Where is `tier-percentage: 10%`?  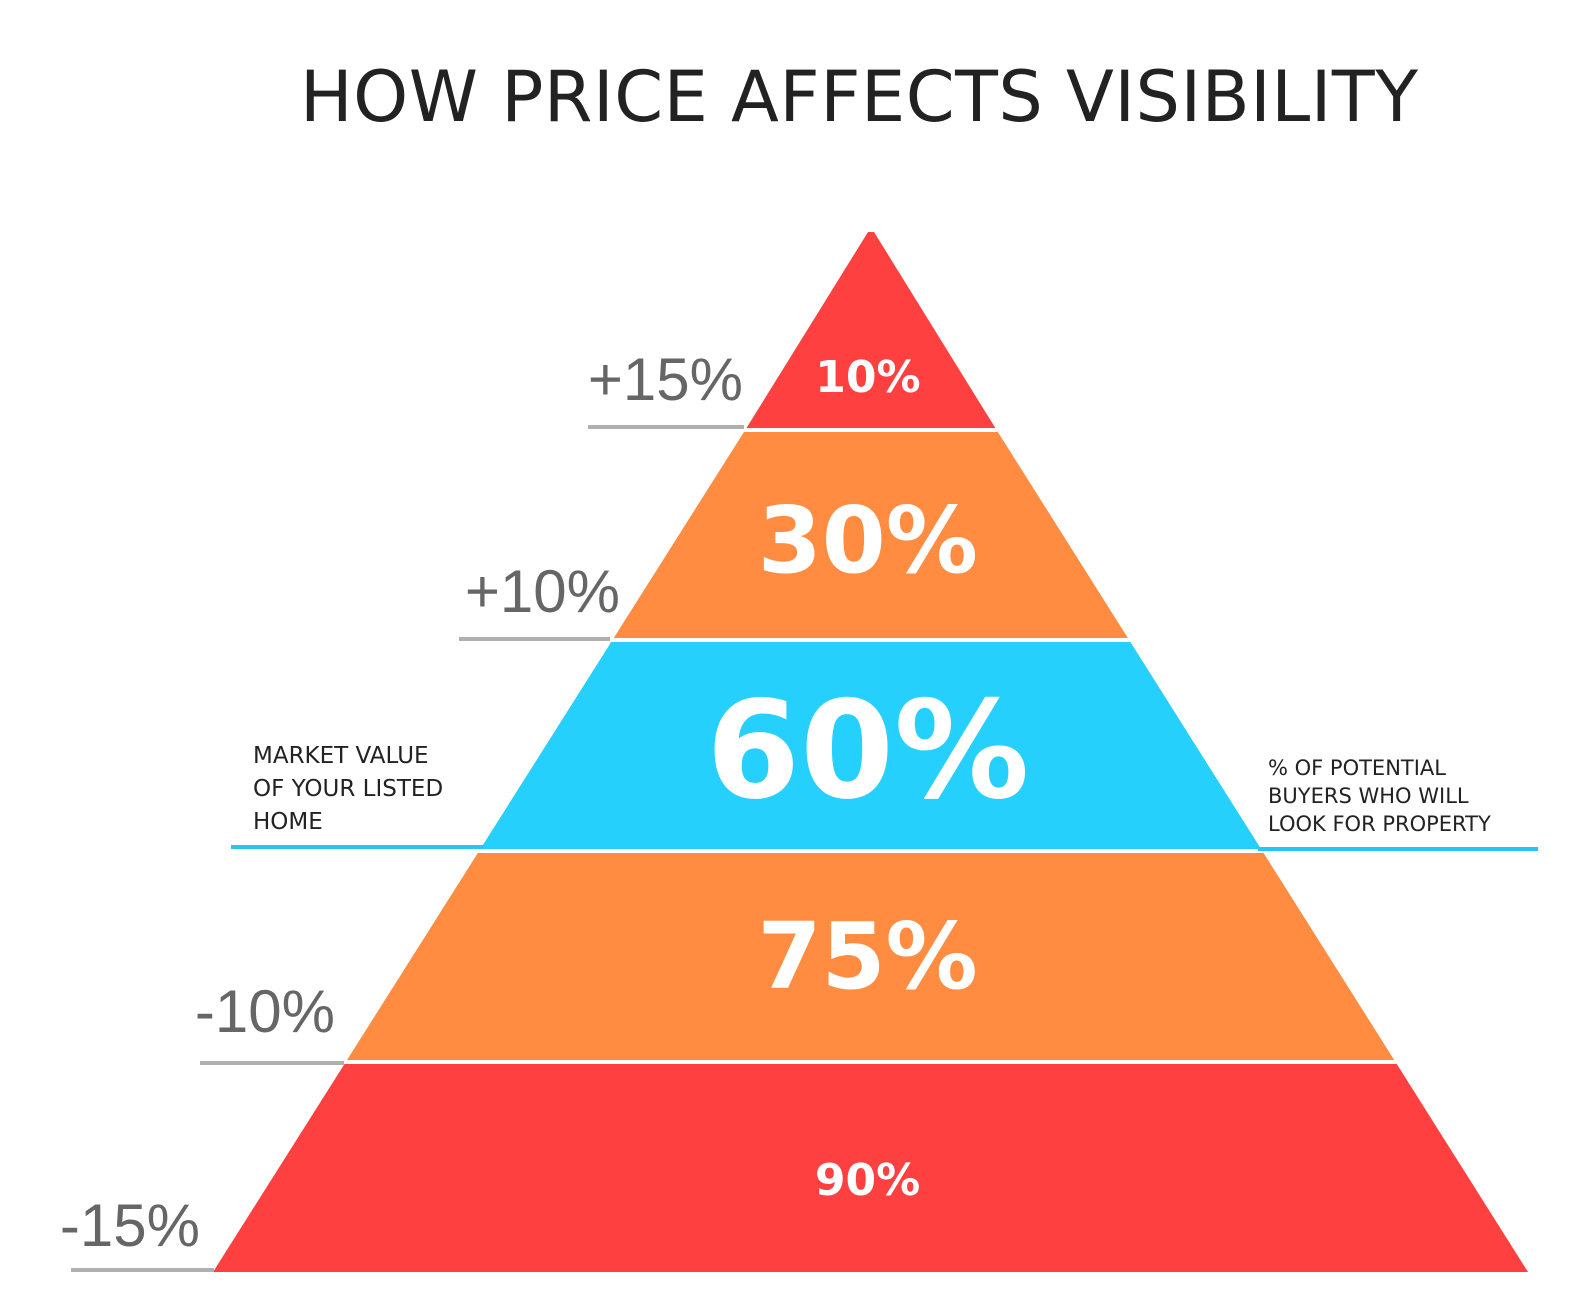
tier-percentage: 10% is located at coordinates (867, 377).